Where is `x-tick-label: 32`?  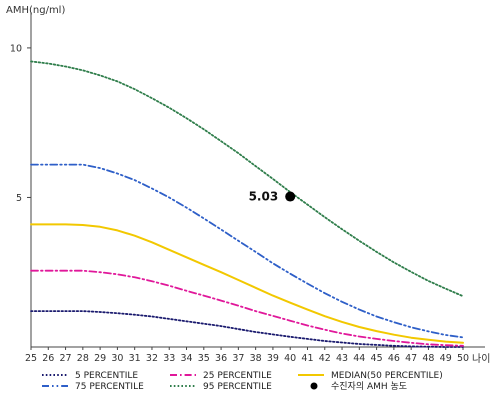
x-tick-label: 32 is located at coordinates (152, 358).